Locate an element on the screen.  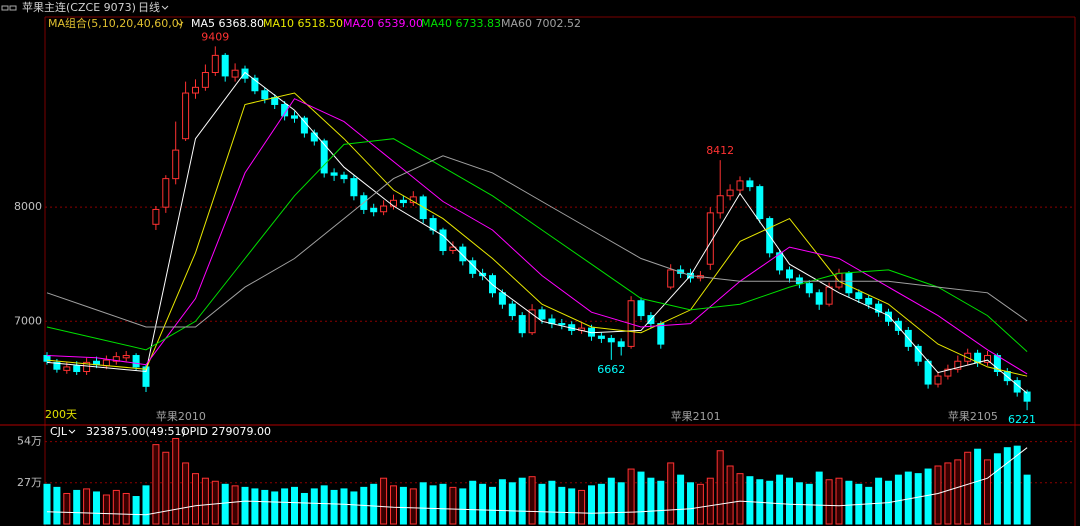
legend-entry: MA60 7002.52 is located at coordinates (541, 23).